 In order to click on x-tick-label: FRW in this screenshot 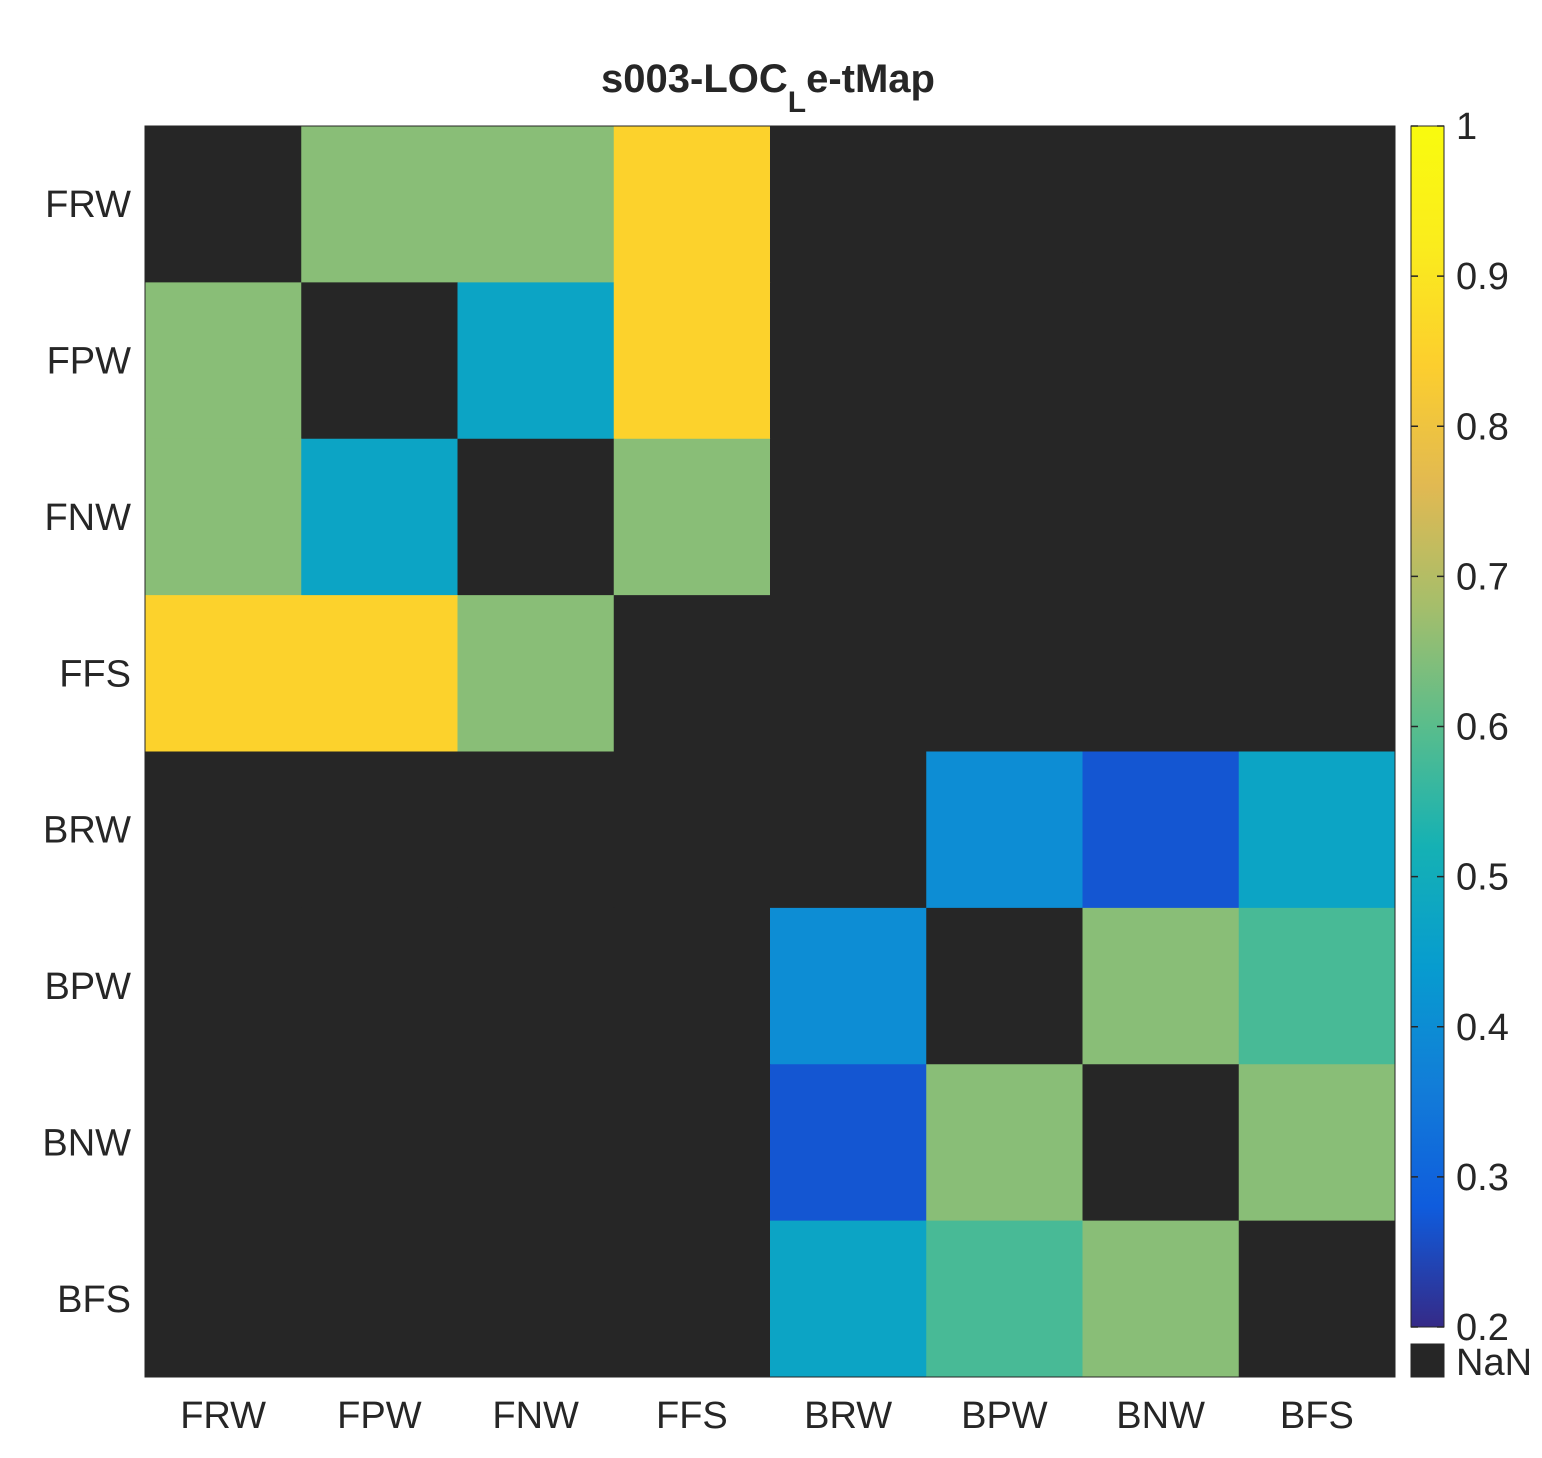, I will do `click(223, 1416)`.